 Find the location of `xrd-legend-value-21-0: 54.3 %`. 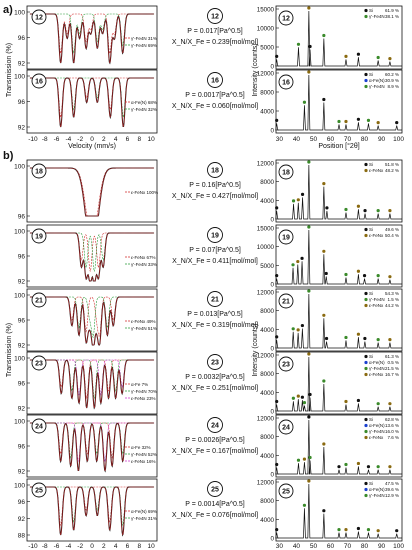

xrd-legend-value-21-0: 54.3 % is located at coordinates (392, 293).